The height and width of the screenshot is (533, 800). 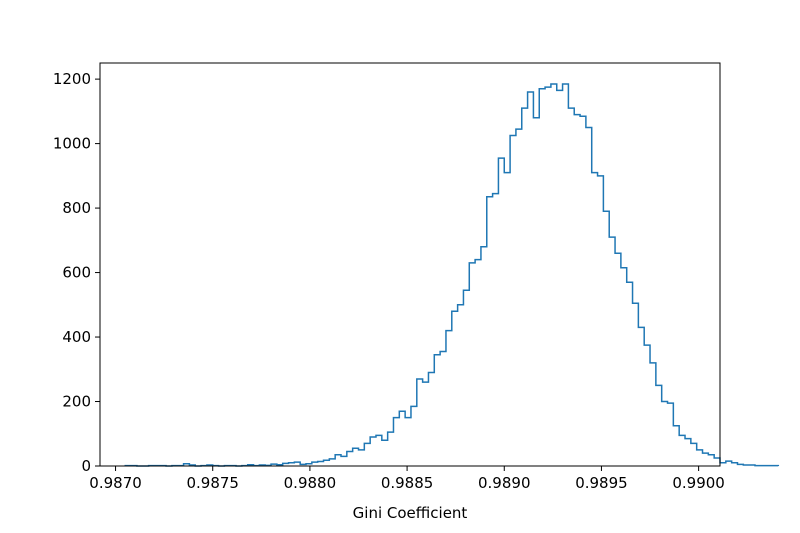 What do you see at coordinates (86, 466) in the screenshot?
I see `y-tick-label: 0` at bounding box center [86, 466].